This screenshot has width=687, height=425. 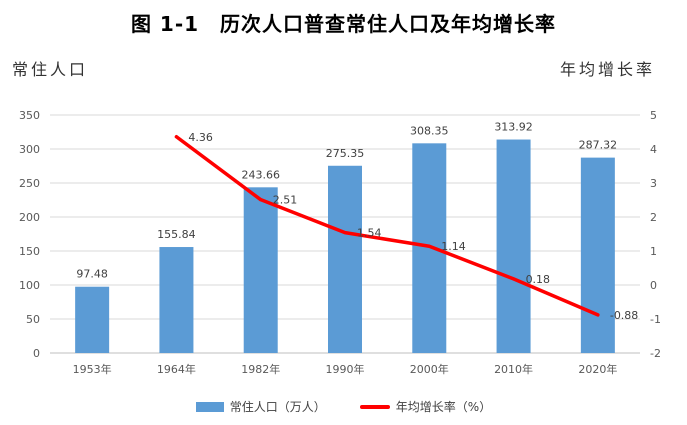 I want to click on bar-data-label: 287.32, so click(x=598, y=145).